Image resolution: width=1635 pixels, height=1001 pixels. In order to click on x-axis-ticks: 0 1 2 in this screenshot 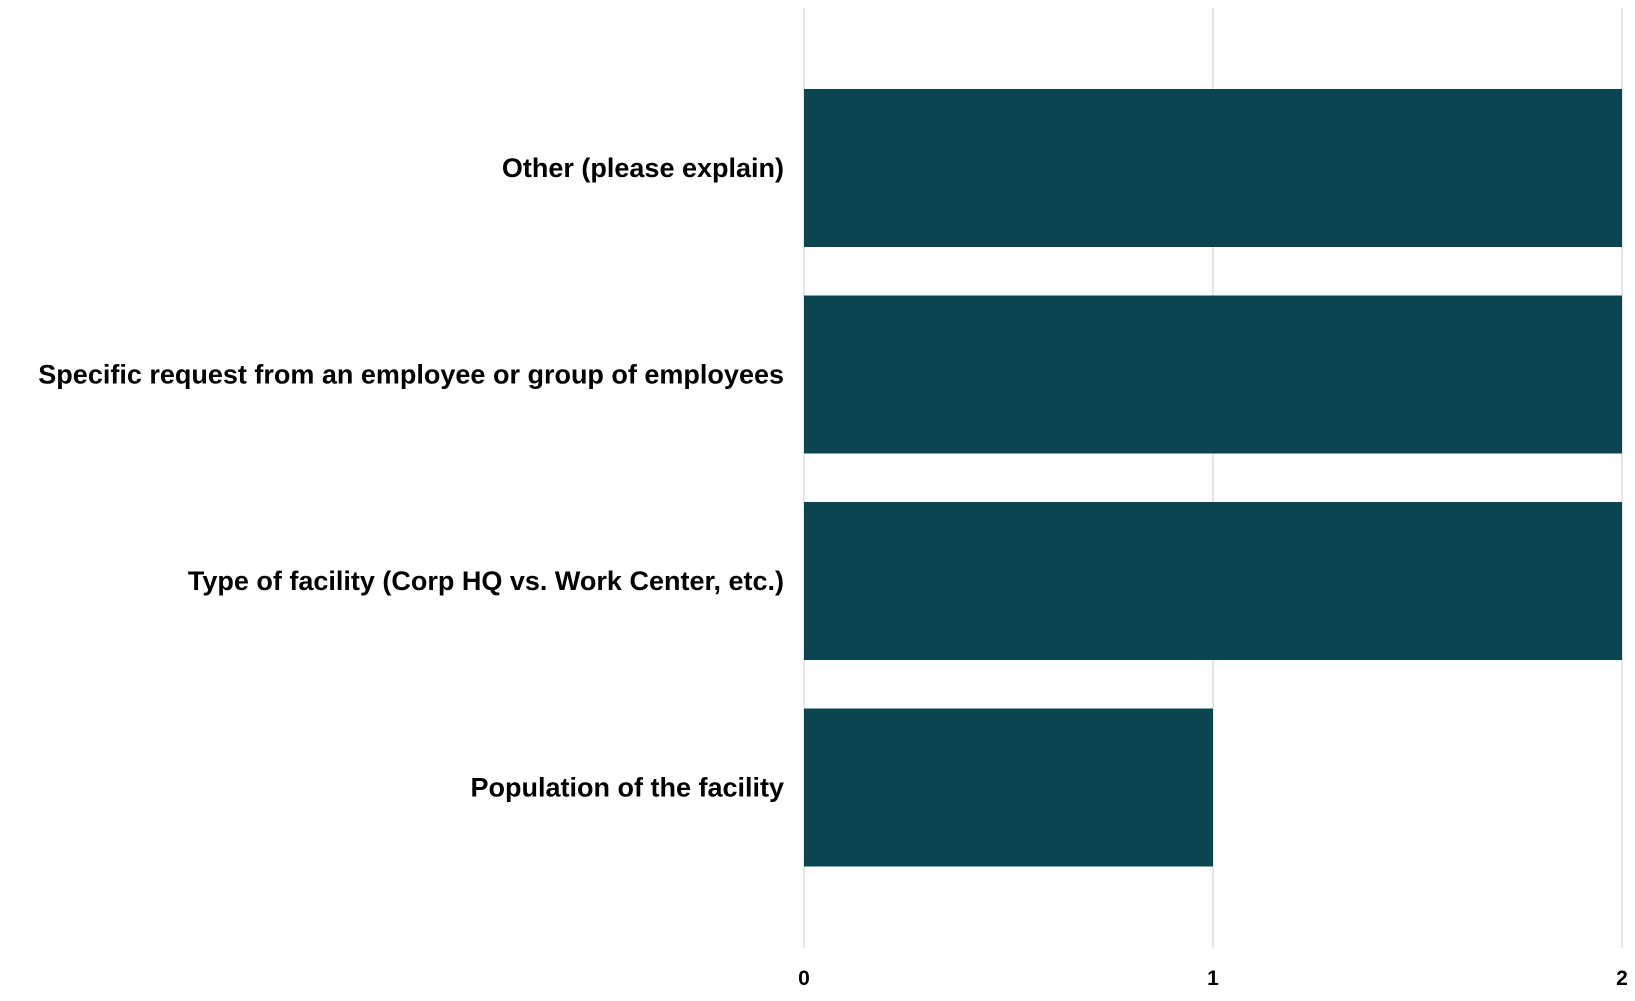, I will do `click(1213, 978)`.